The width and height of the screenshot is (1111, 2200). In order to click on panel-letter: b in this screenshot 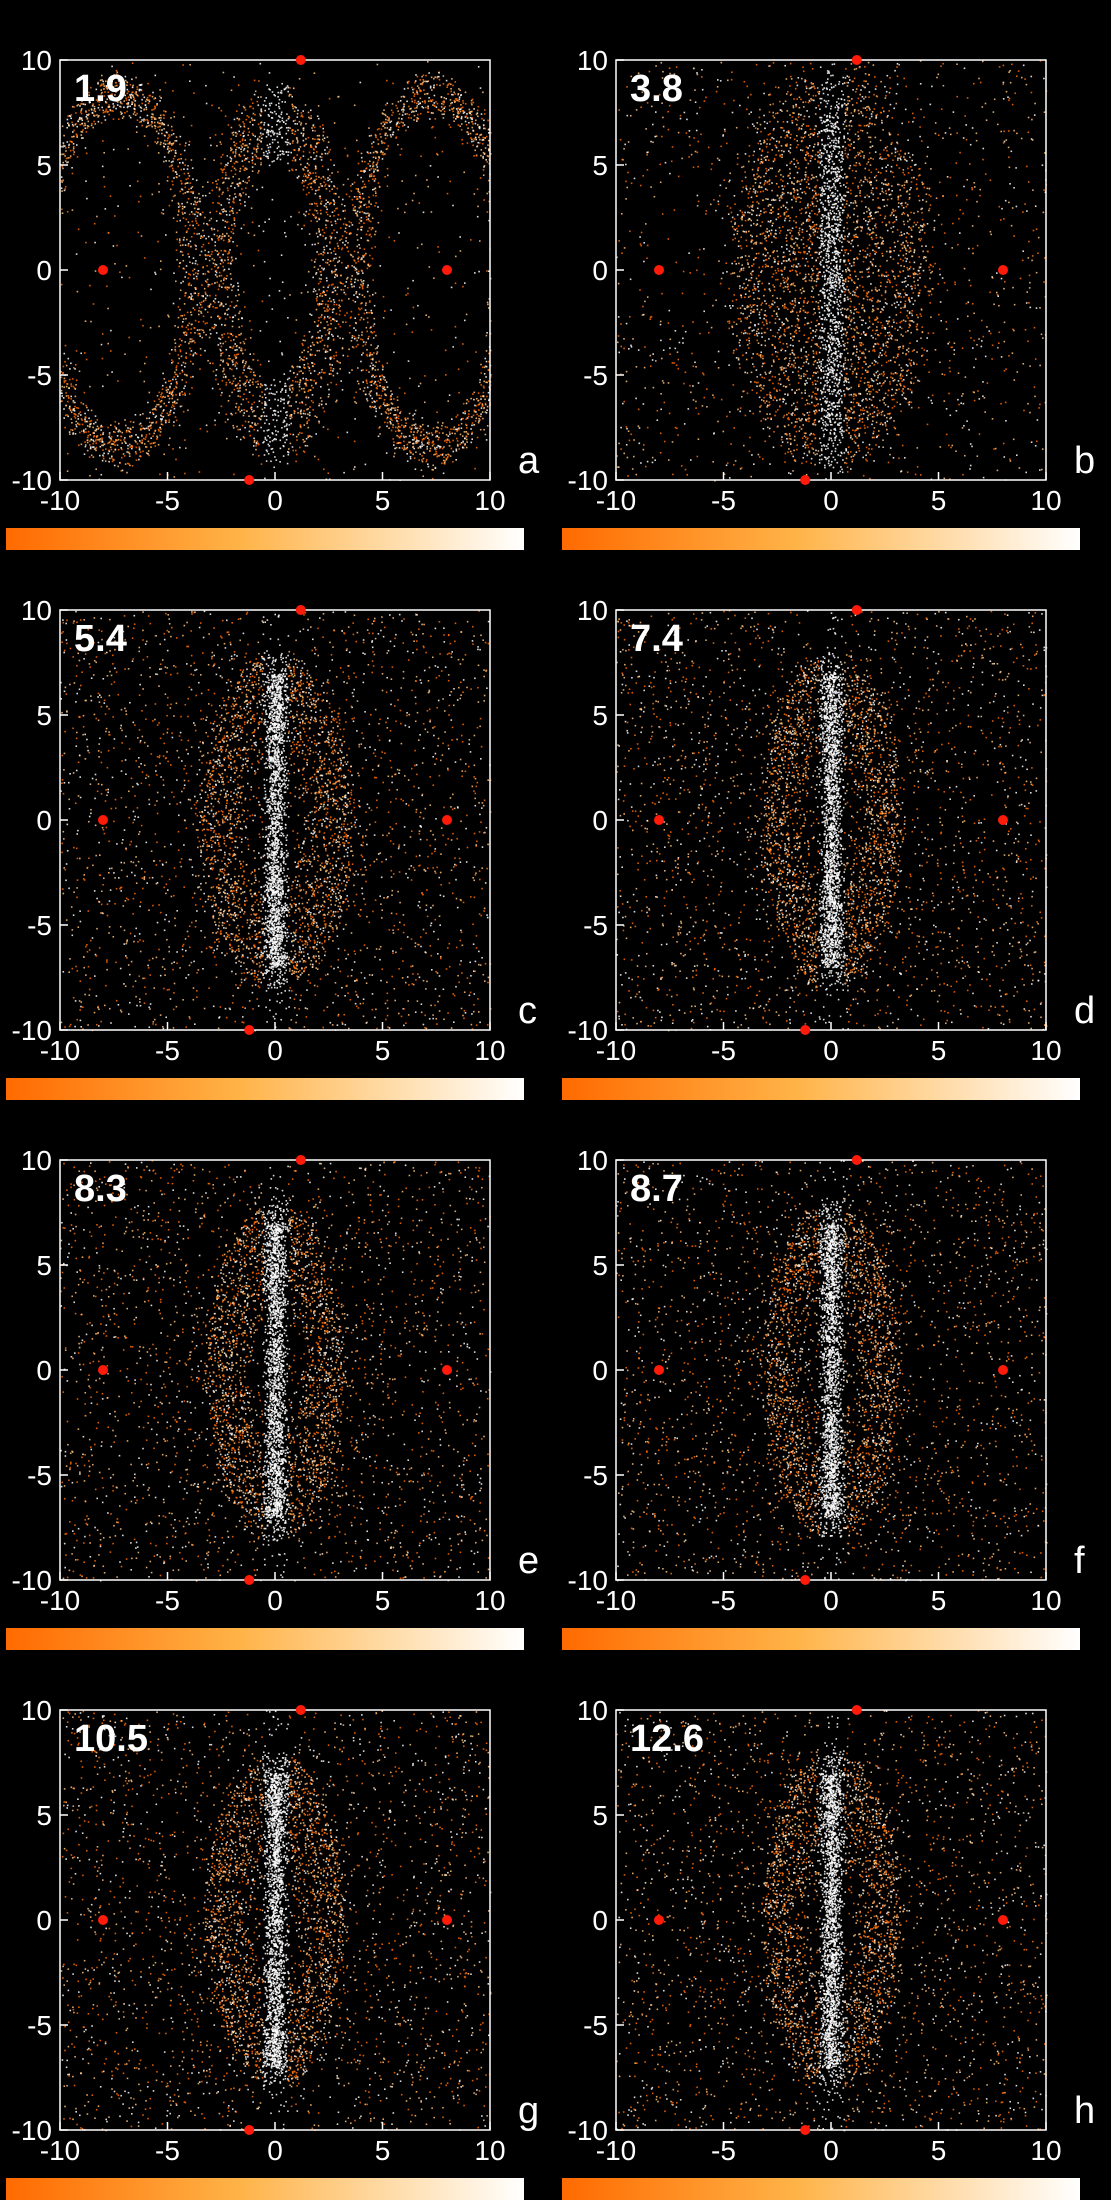, I will do `click(1084, 461)`.